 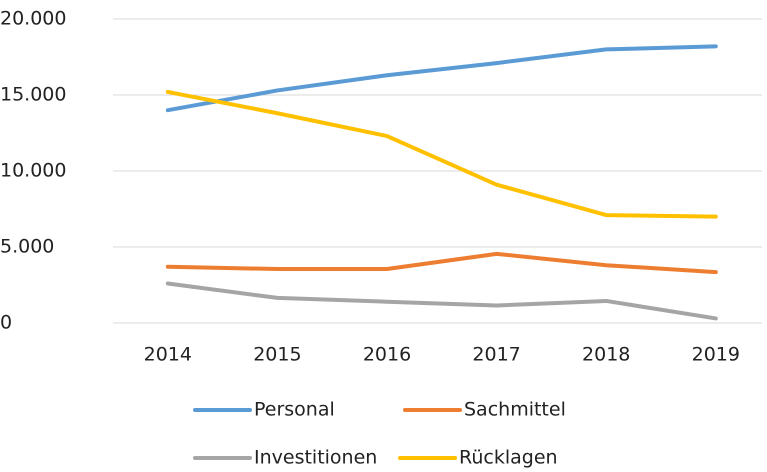 I want to click on x-tick-label: 2017, so click(x=496, y=355).